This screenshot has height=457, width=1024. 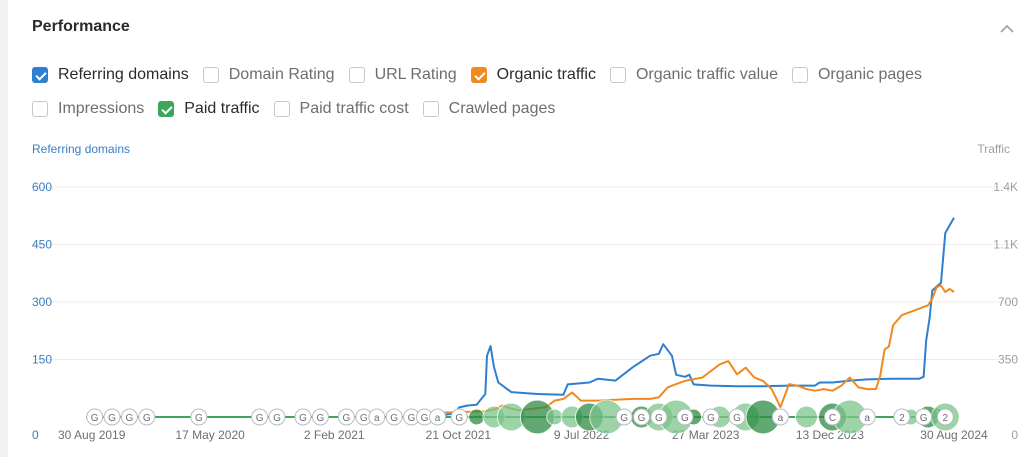 I want to click on y-left-tick: 450, so click(x=42, y=245).